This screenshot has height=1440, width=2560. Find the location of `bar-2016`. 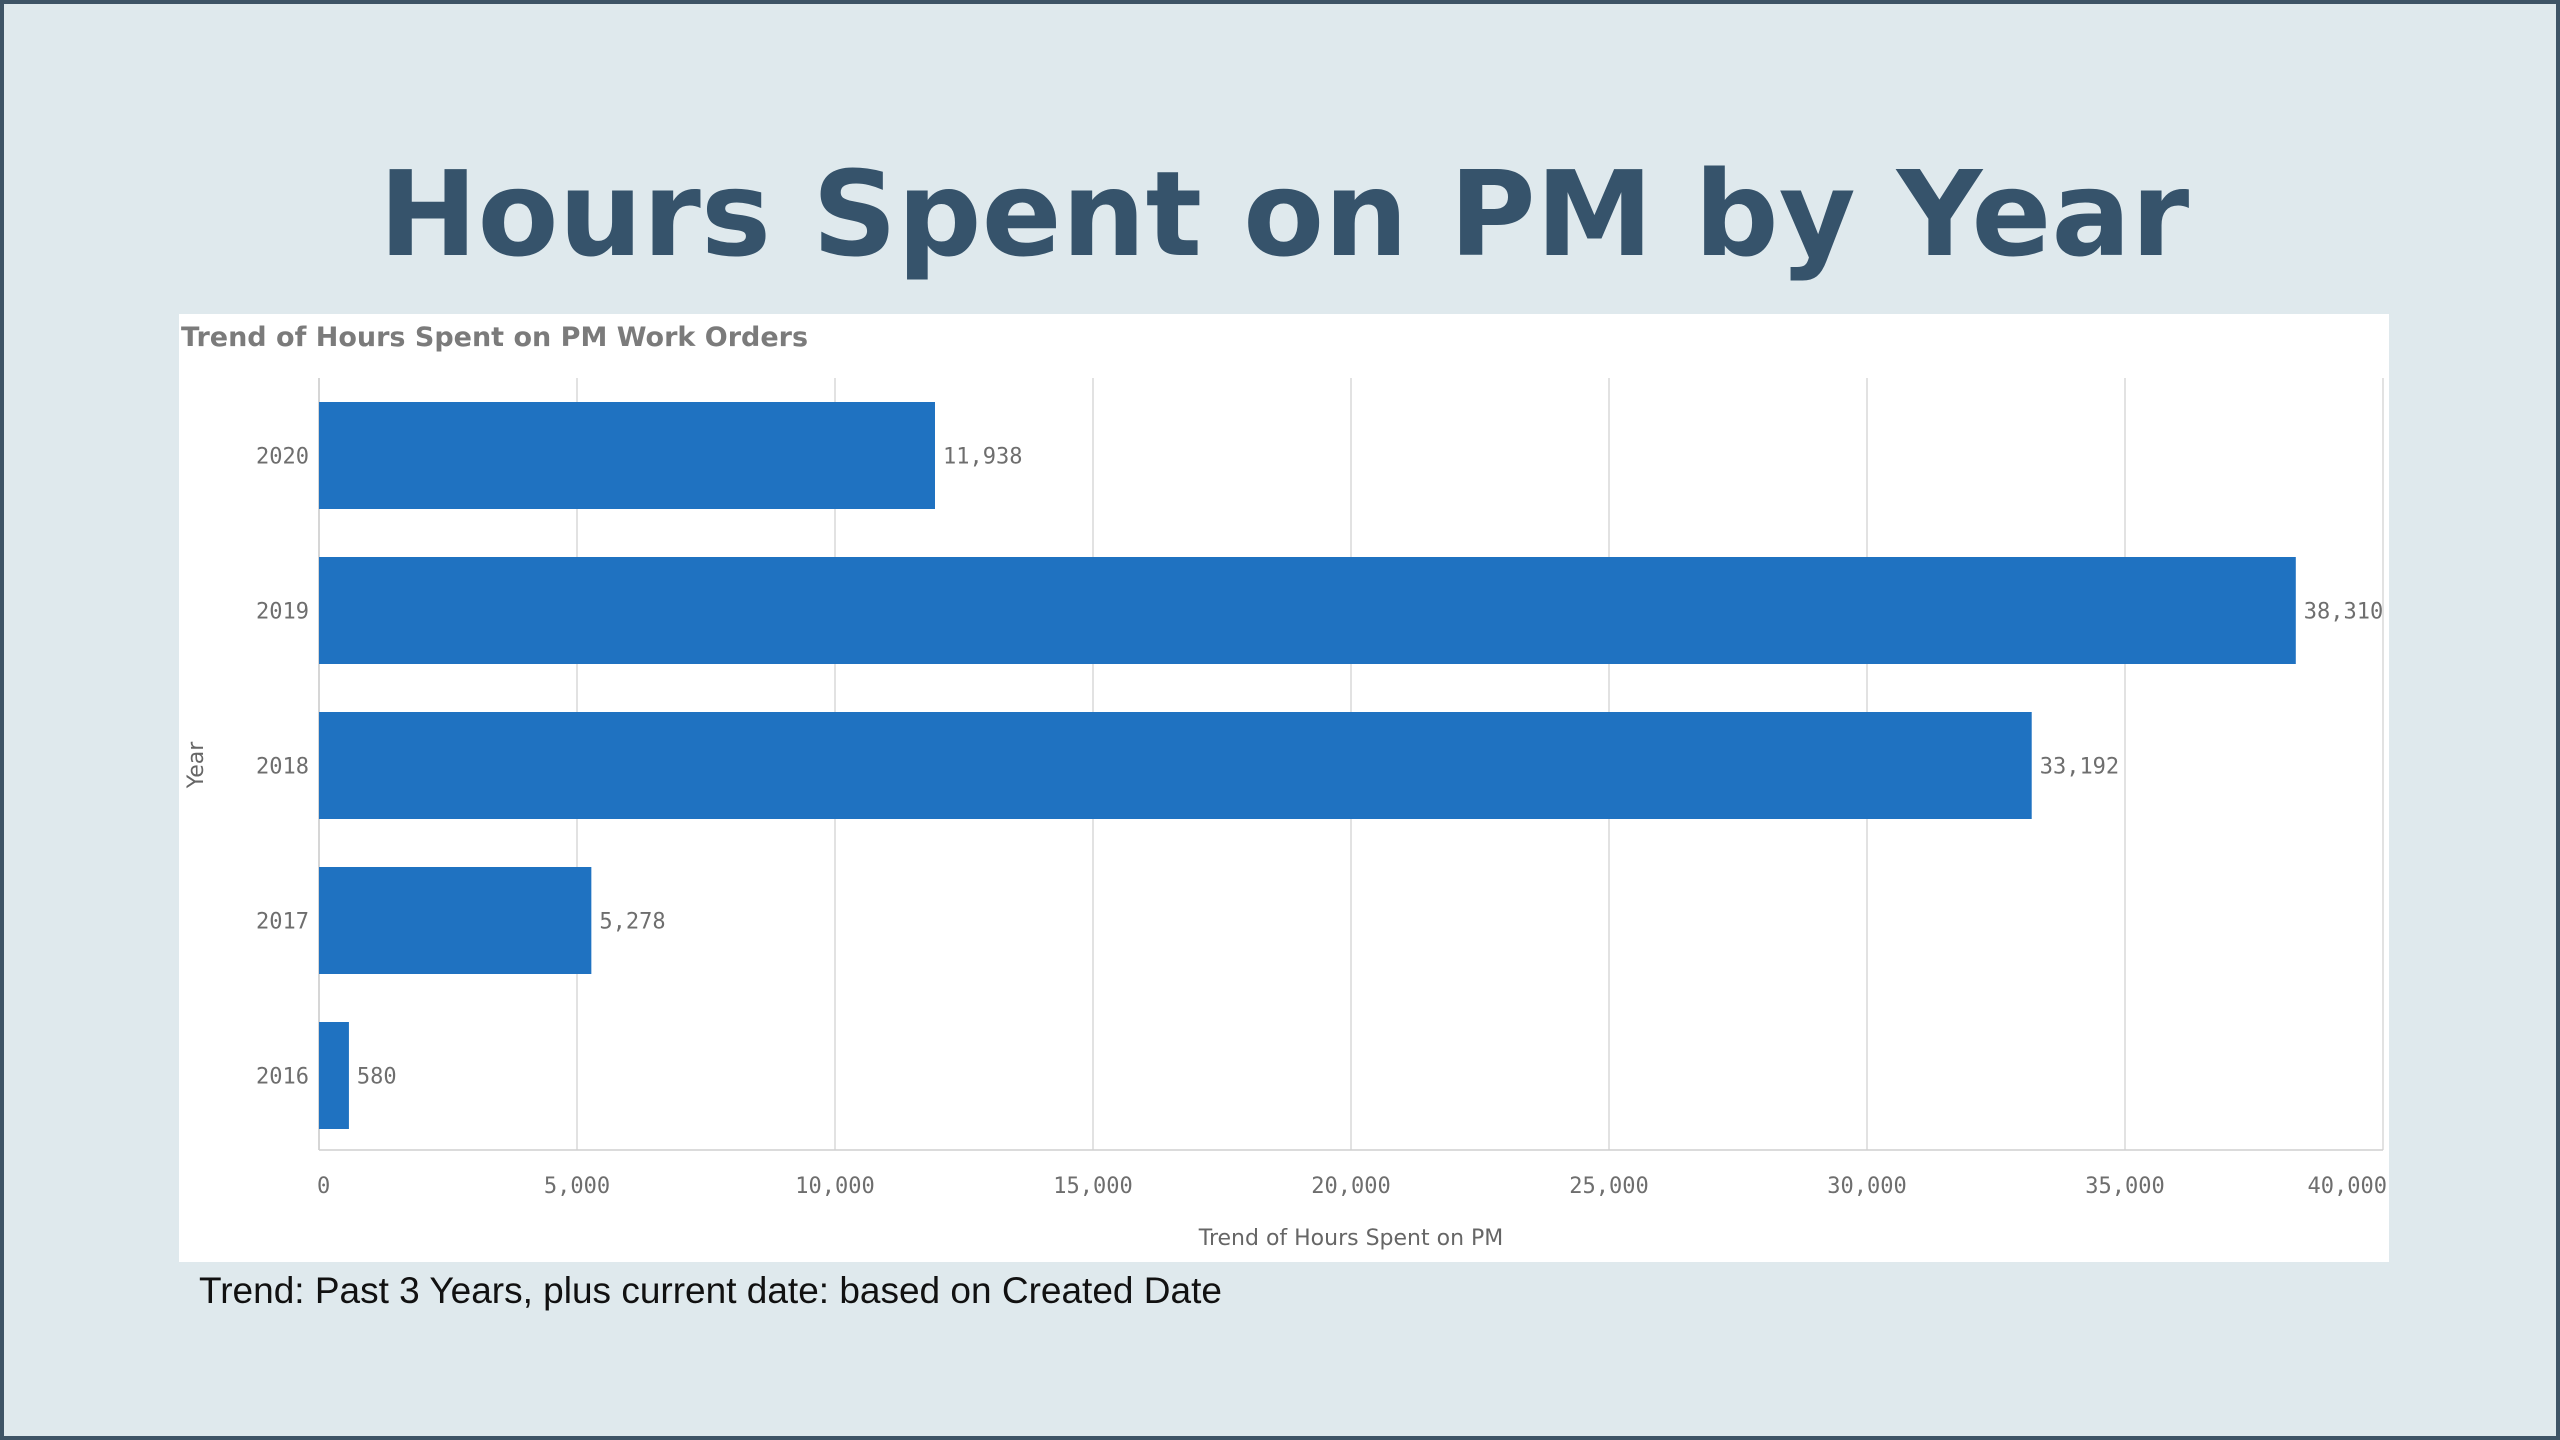

bar-2016 is located at coordinates (334, 1075).